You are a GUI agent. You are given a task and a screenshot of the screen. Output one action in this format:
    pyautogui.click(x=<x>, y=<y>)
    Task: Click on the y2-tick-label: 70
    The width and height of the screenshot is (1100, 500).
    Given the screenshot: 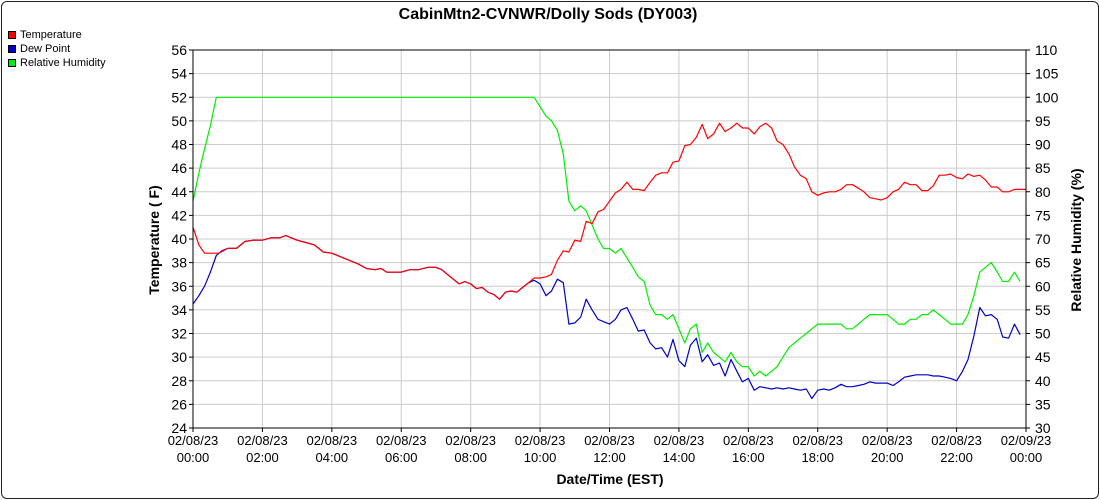 What is the action you would take?
    pyautogui.click(x=1043, y=239)
    